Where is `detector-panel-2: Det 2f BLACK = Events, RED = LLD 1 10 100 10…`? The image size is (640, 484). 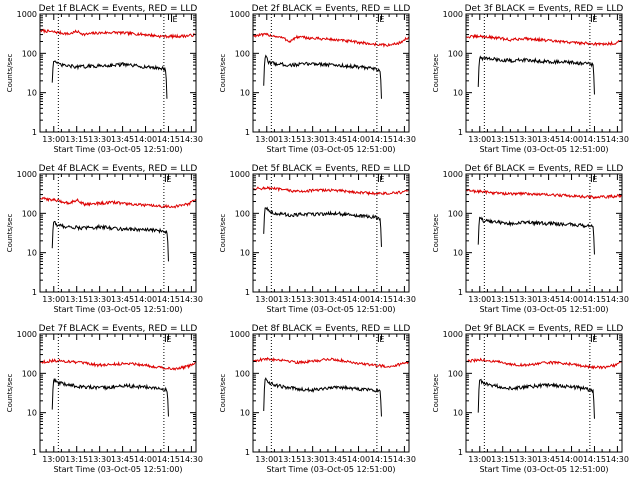 detector-panel-2: Det 2f BLACK = Events, RED = LLD 1 10 100 10… is located at coordinates (317, 79).